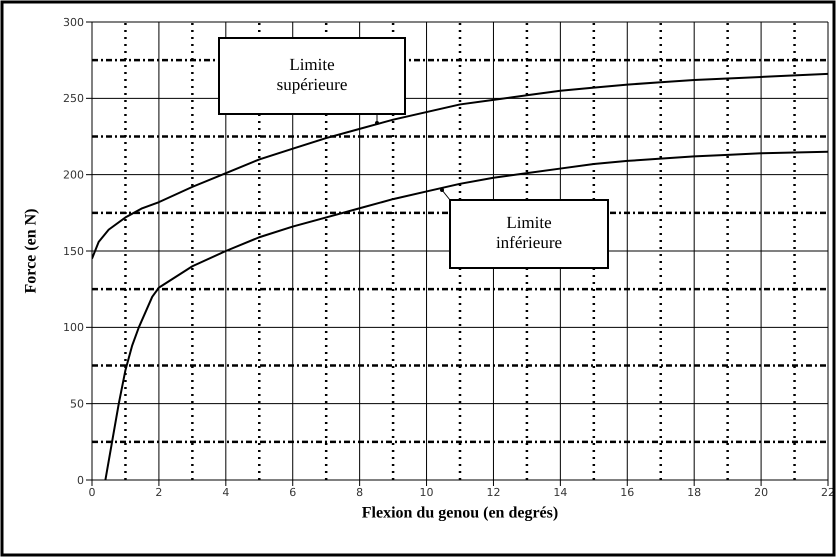 Image resolution: width=836 pixels, height=557 pixels. I want to click on x-tick-label: 14, so click(560, 492).